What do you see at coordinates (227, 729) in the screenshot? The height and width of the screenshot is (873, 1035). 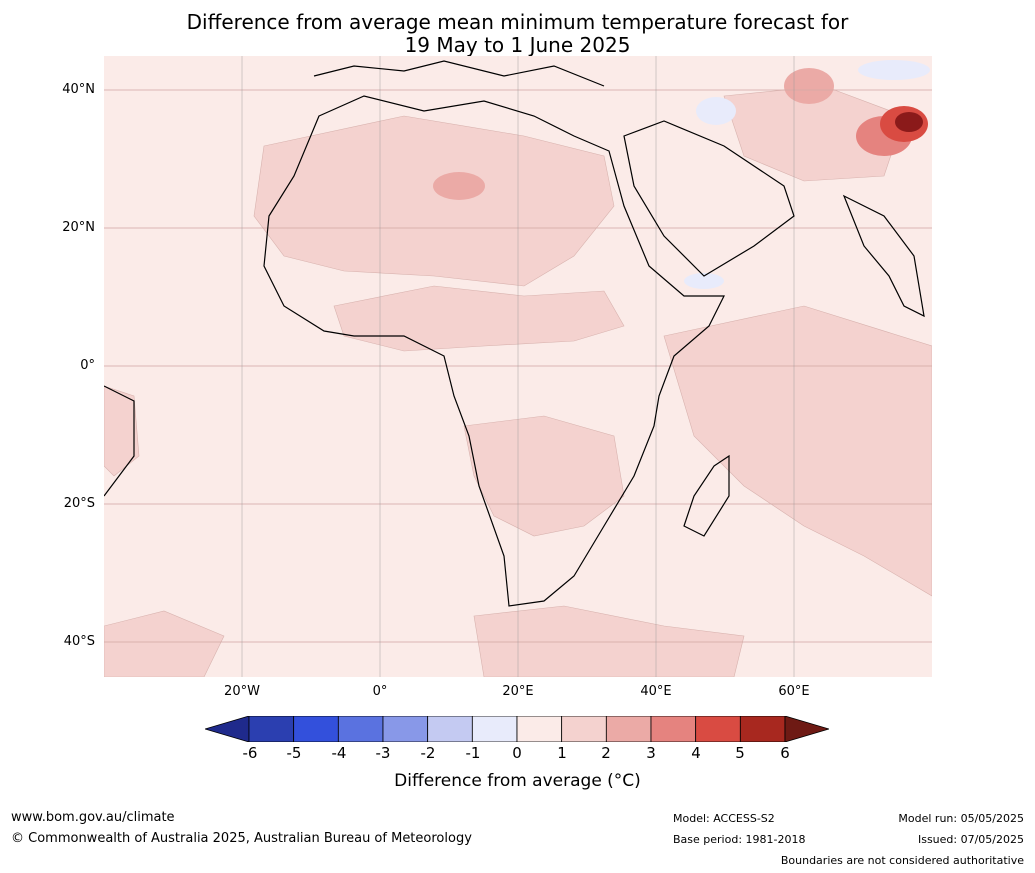 I see `colorbar-extend-low` at bounding box center [227, 729].